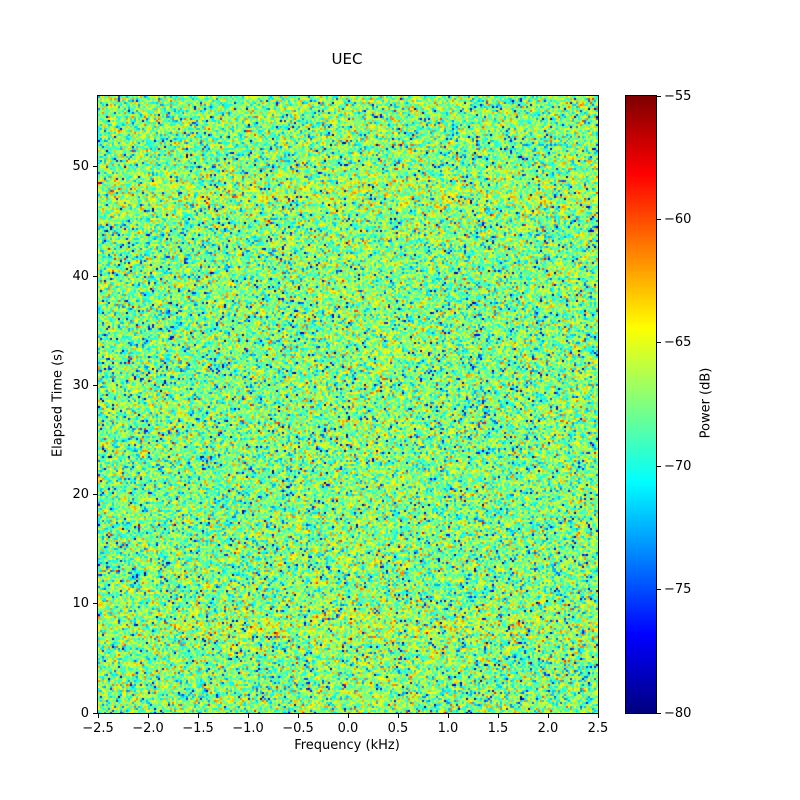 This screenshot has width=800, height=800. What do you see at coordinates (398, 728) in the screenshot?
I see `x-tick-label: 0.5` at bounding box center [398, 728].